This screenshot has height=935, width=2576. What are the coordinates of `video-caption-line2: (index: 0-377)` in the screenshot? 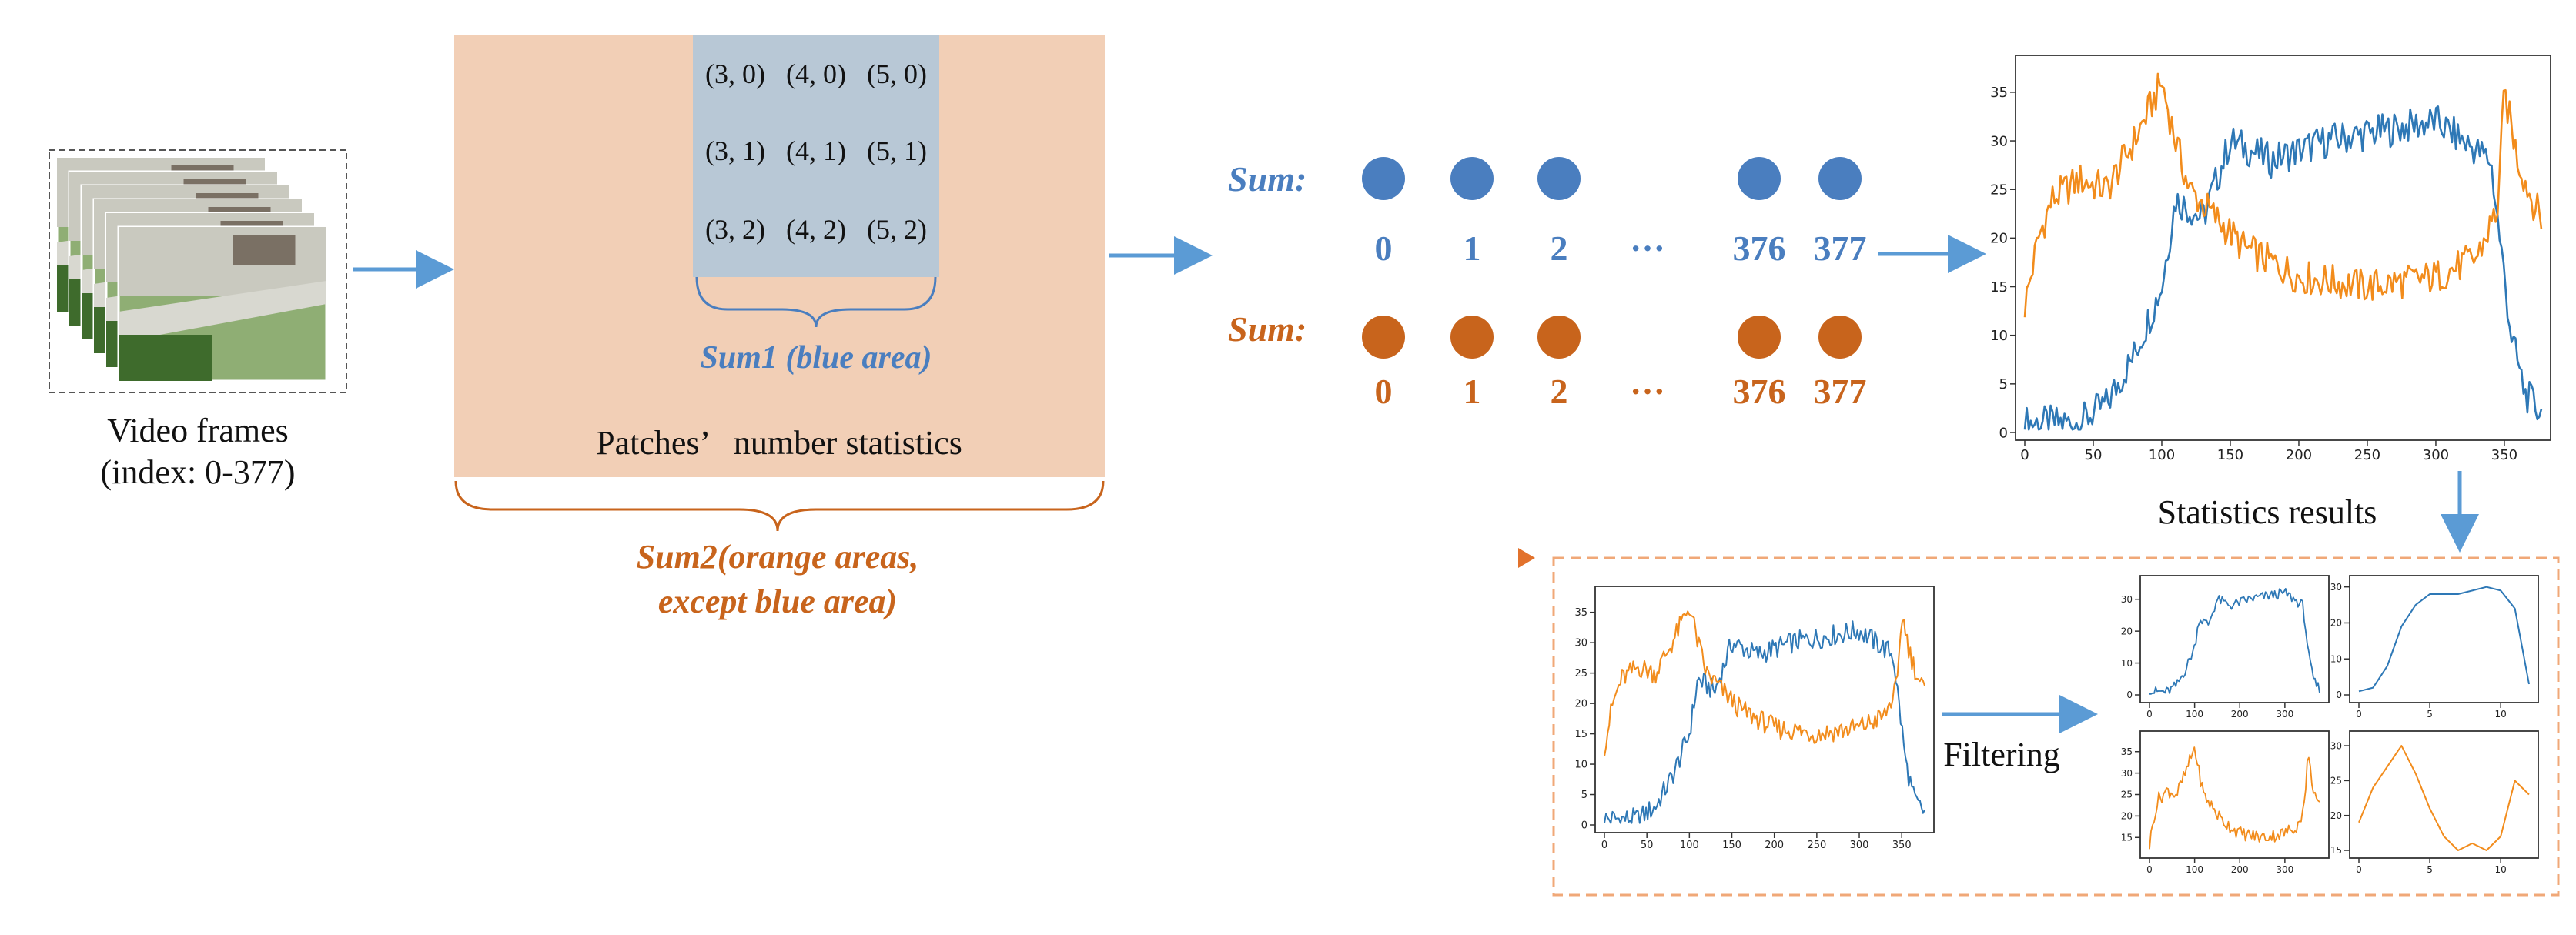 It's located at (199, 472).